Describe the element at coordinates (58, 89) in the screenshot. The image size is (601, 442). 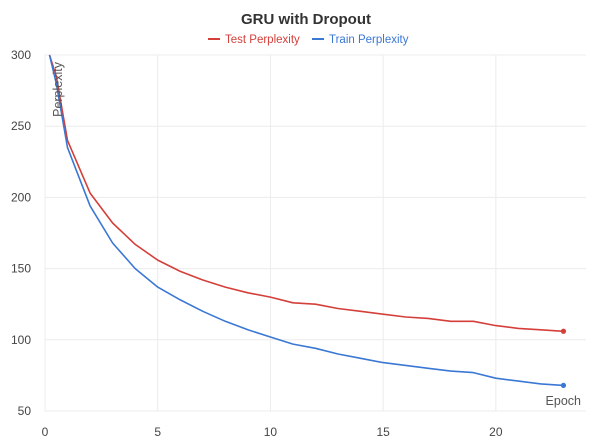
I see `y-axis-label: Perplexity` at that location.